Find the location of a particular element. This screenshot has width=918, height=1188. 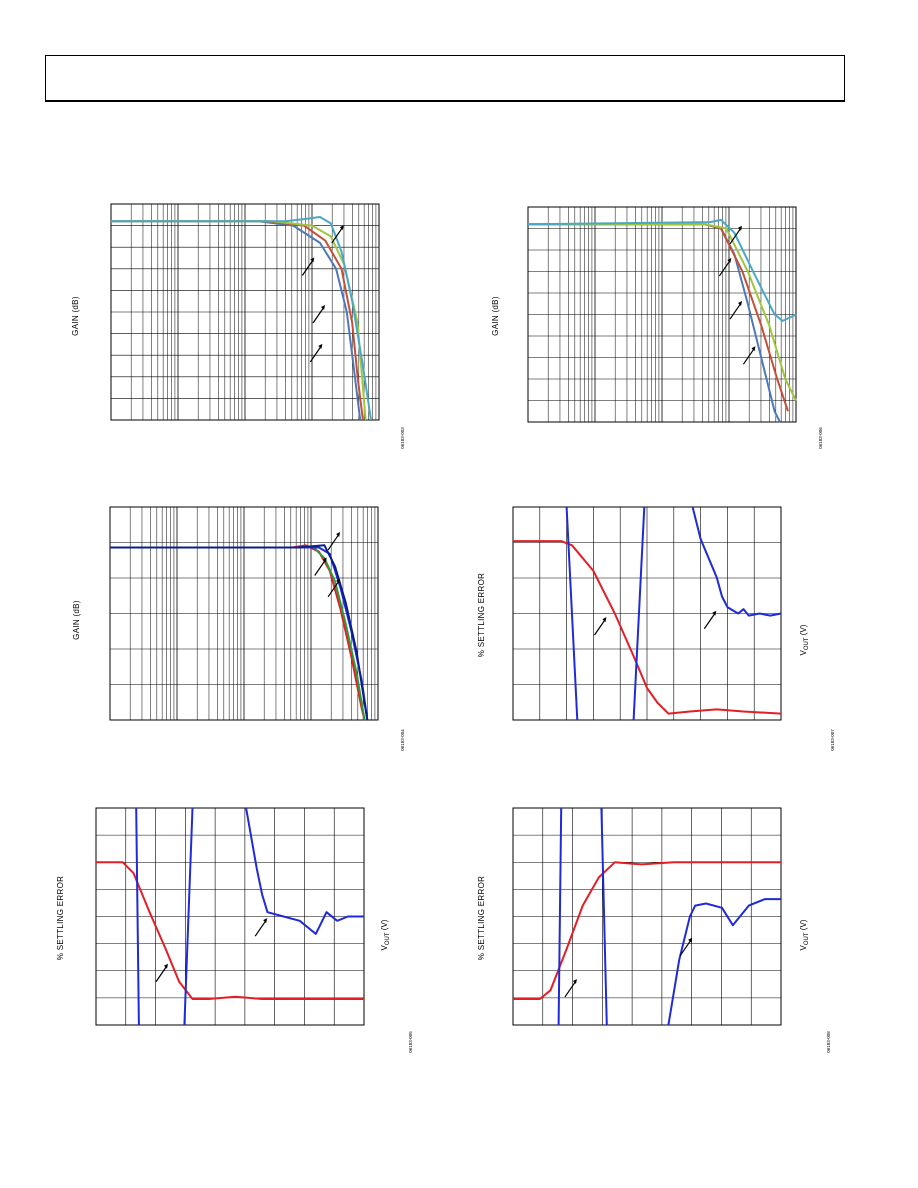

figure-id: 06183-008 is located at coordinates (828, 1042).